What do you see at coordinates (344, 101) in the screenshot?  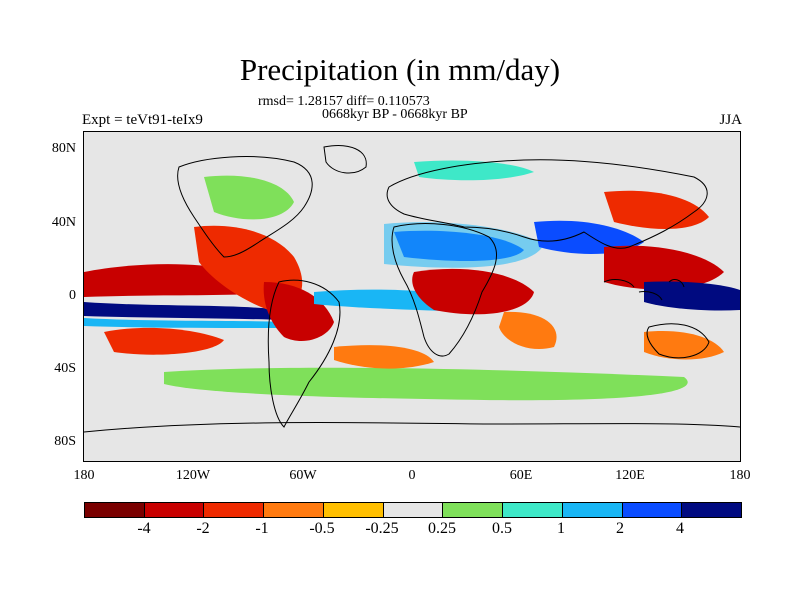 I see `stats-label: rmsd= 1.28157 diff= 0.110573` at bounding box center [344, 101].